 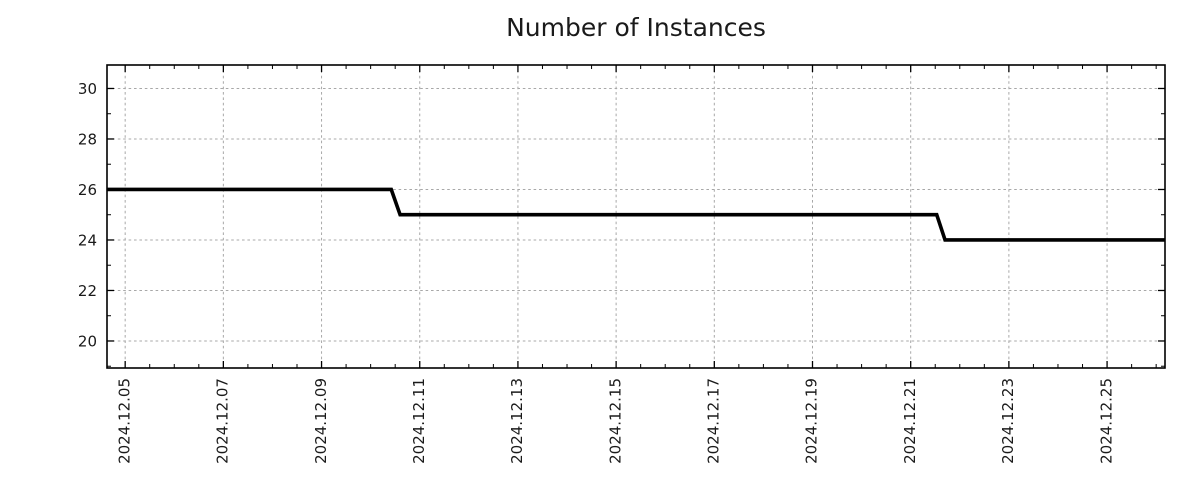 I want to click on svg-text: 2024.12.17, so click(x=714, y=421).